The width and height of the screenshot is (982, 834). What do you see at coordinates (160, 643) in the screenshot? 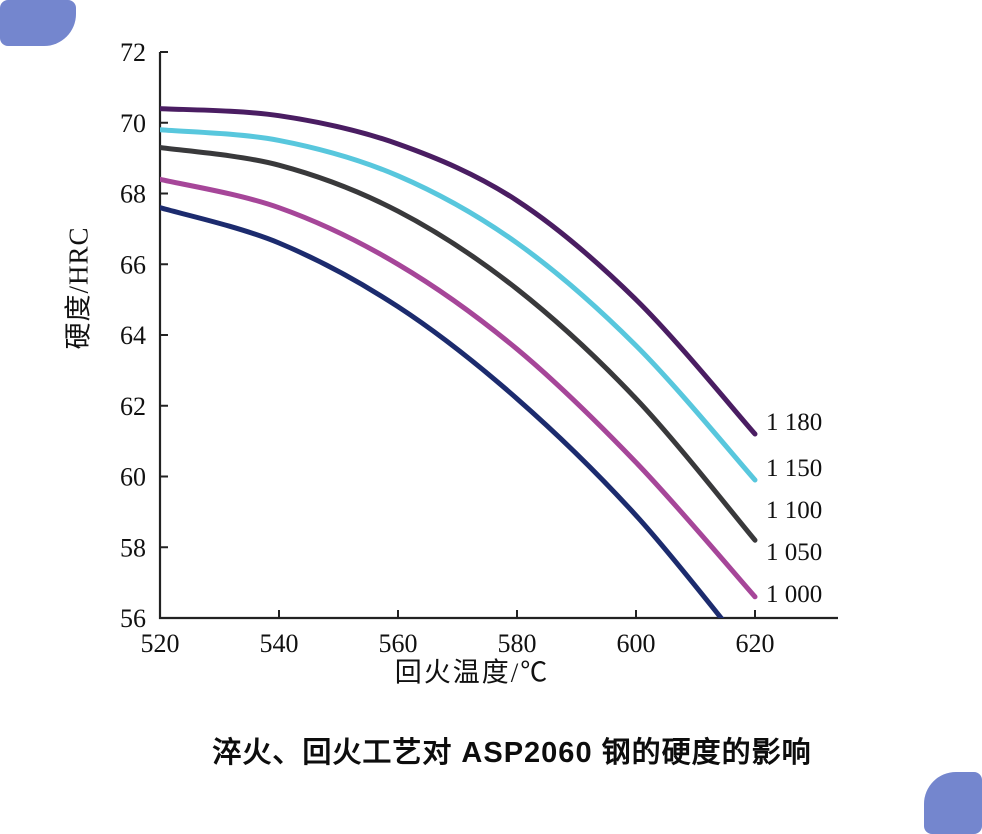
I see `x-tick-label: 520` at bounding box center [160, 643].